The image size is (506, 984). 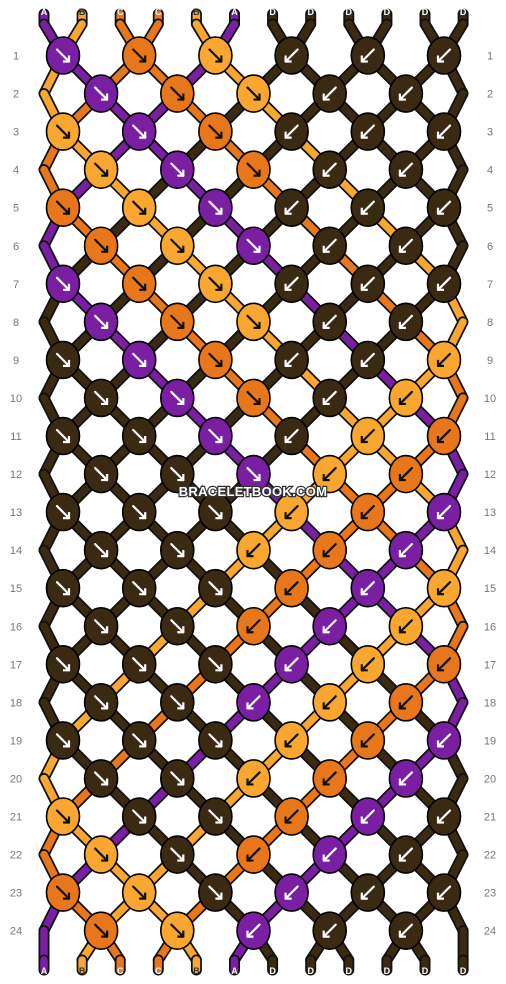 I want to click on row-number-right: 4, so click(x=490, y=171).